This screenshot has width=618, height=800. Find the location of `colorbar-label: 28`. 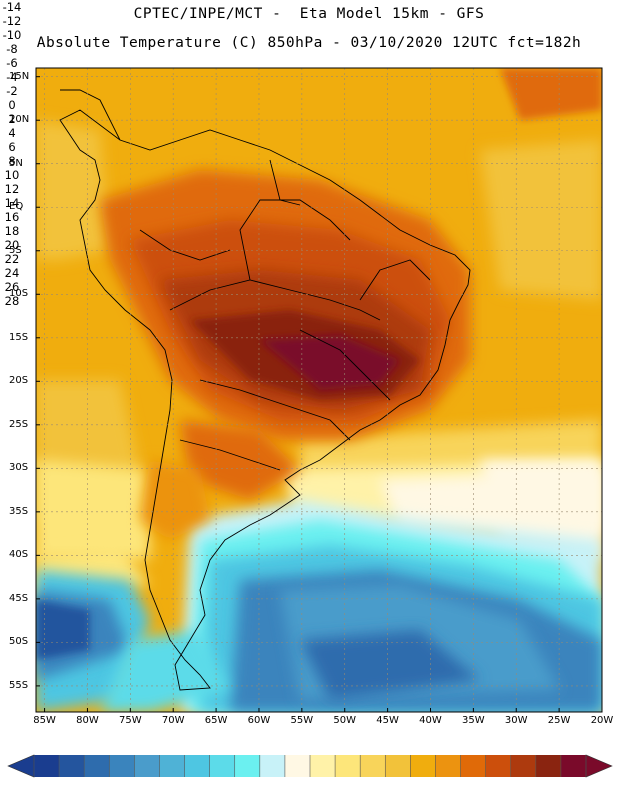

colorbar-label: 28 is located at coordinates (12, 301).